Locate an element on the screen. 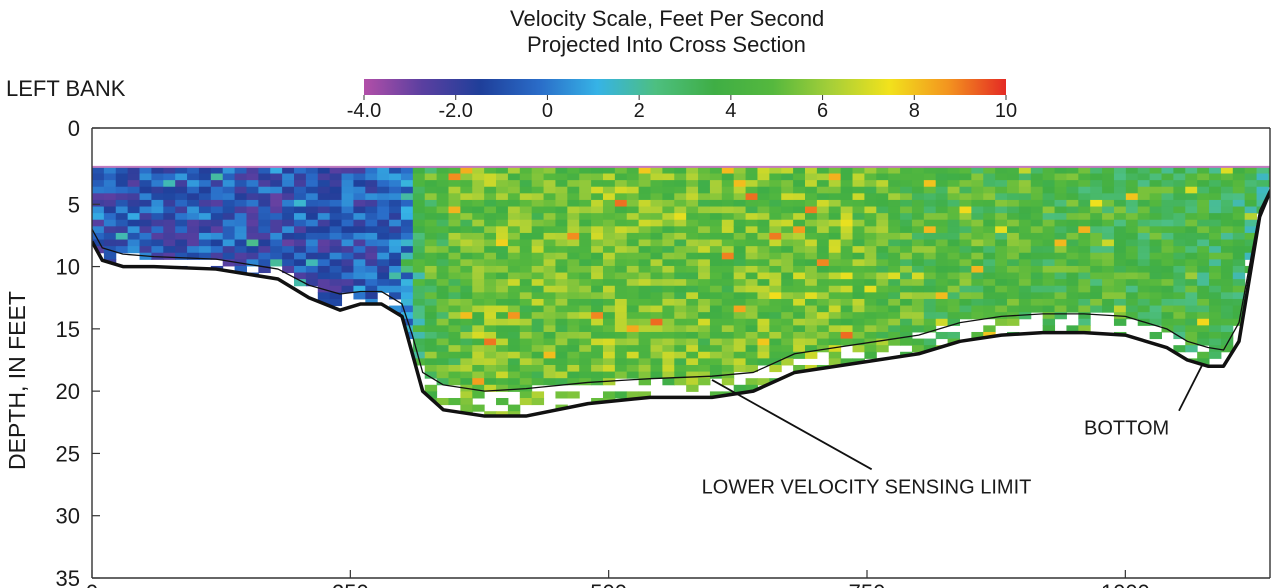 The image size is (1272, 588). annotation-leader is located at coordinates (792, 425).